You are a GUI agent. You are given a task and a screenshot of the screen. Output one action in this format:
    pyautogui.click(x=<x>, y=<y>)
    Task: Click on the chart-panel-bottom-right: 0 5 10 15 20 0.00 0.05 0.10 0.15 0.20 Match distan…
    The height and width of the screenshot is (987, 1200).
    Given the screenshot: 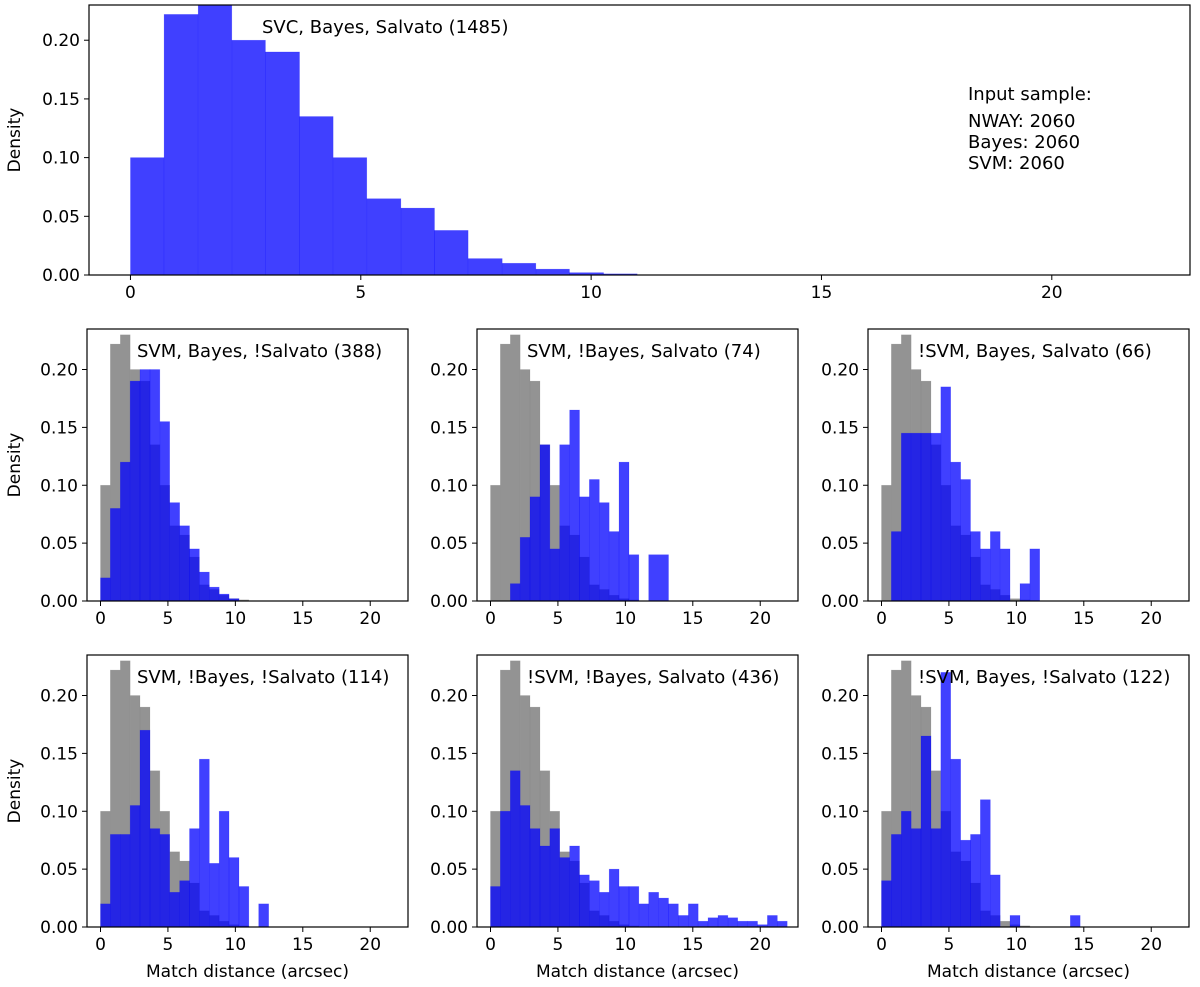 What is the action you would take?
    pyautogui.click(x=1005, y=818)
    